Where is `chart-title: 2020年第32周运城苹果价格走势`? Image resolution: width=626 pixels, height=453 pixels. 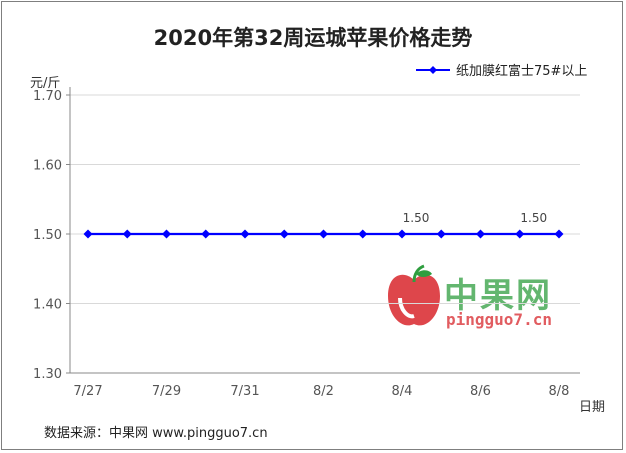 chart-title: 2020年第32周运城苹果价格走势 is located at coordinates (313, 38).